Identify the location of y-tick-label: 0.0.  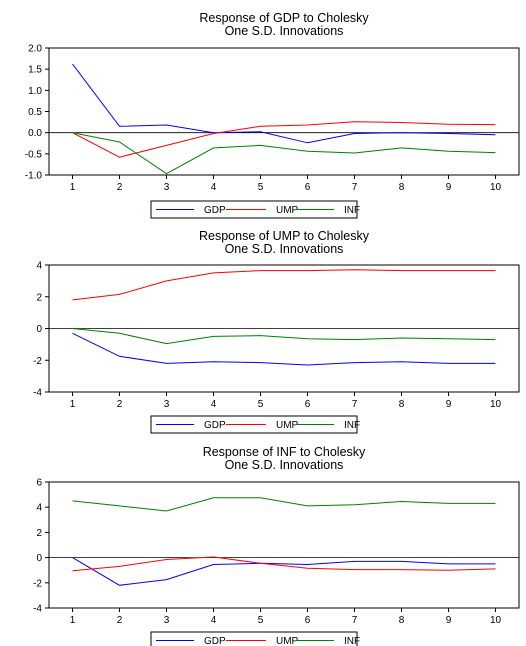
(35, 133).